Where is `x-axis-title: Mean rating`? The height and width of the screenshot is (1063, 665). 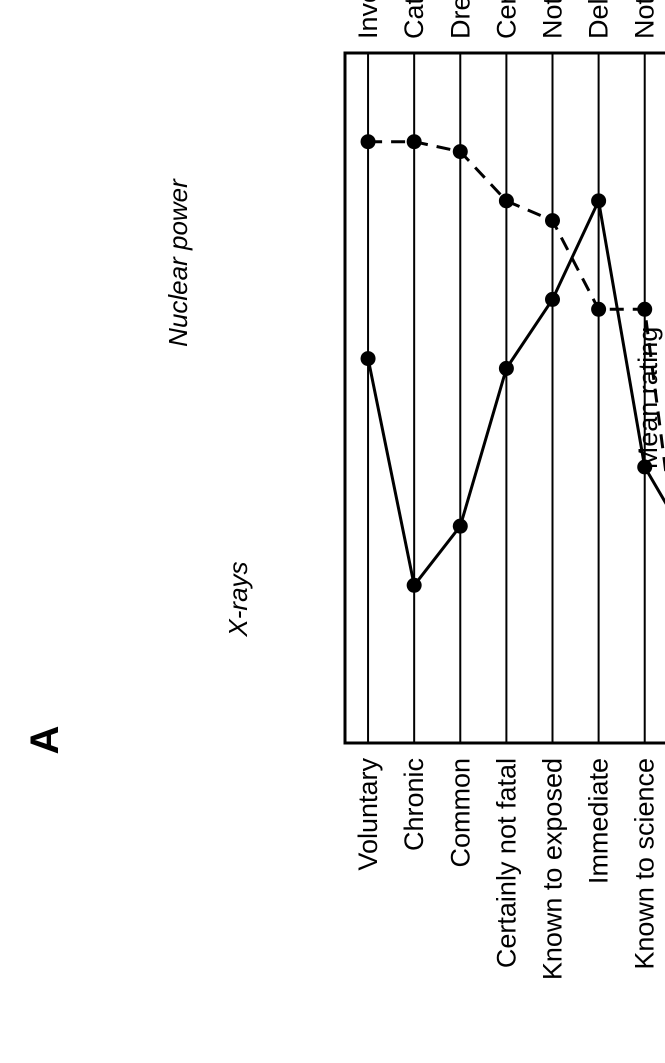
x-axis-title: Mean rating is located at coordinates (648, 398).